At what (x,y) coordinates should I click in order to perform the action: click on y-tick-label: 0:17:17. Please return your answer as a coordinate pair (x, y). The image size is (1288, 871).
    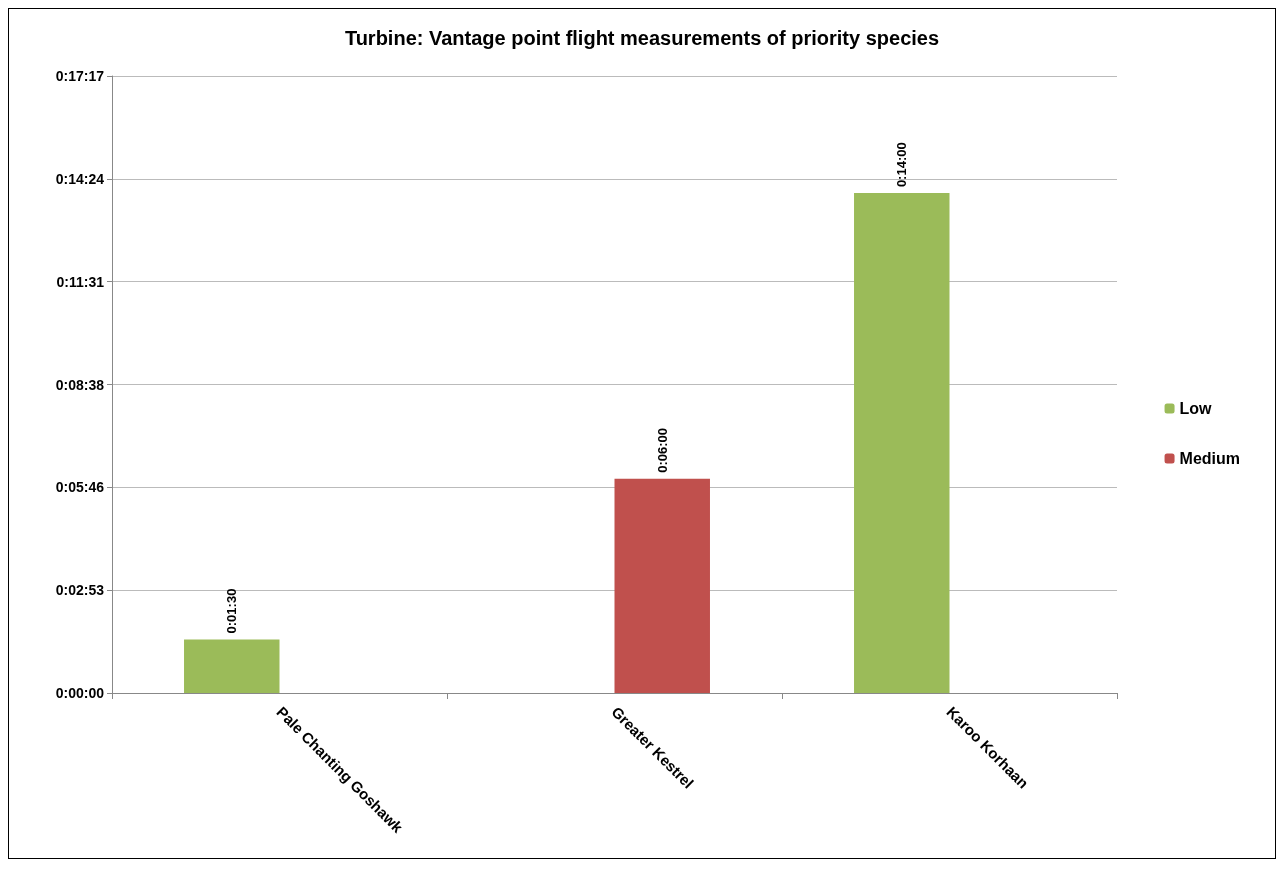
    Looking at the image, I should click on (80, 76).